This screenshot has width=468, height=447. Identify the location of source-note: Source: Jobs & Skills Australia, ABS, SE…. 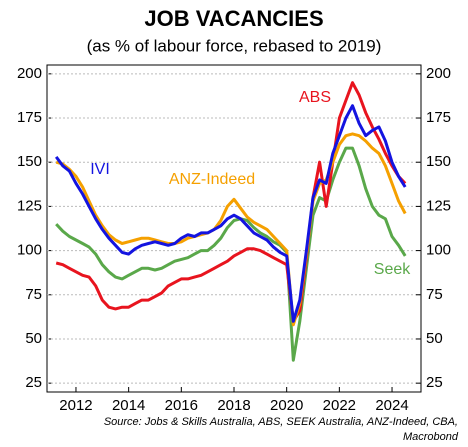
(281, 422).